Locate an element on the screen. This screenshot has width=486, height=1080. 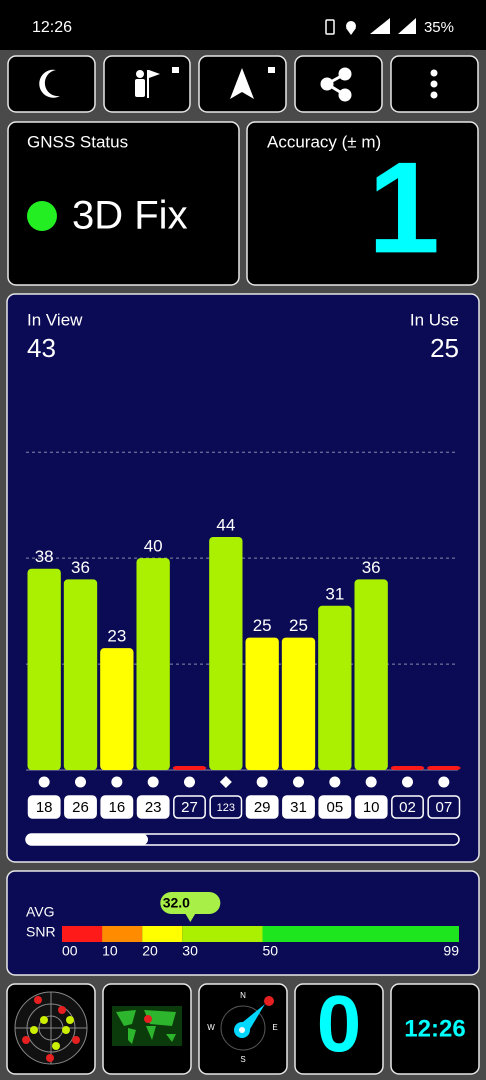
satellite-id: 23 is located at coordinates (153, 807).